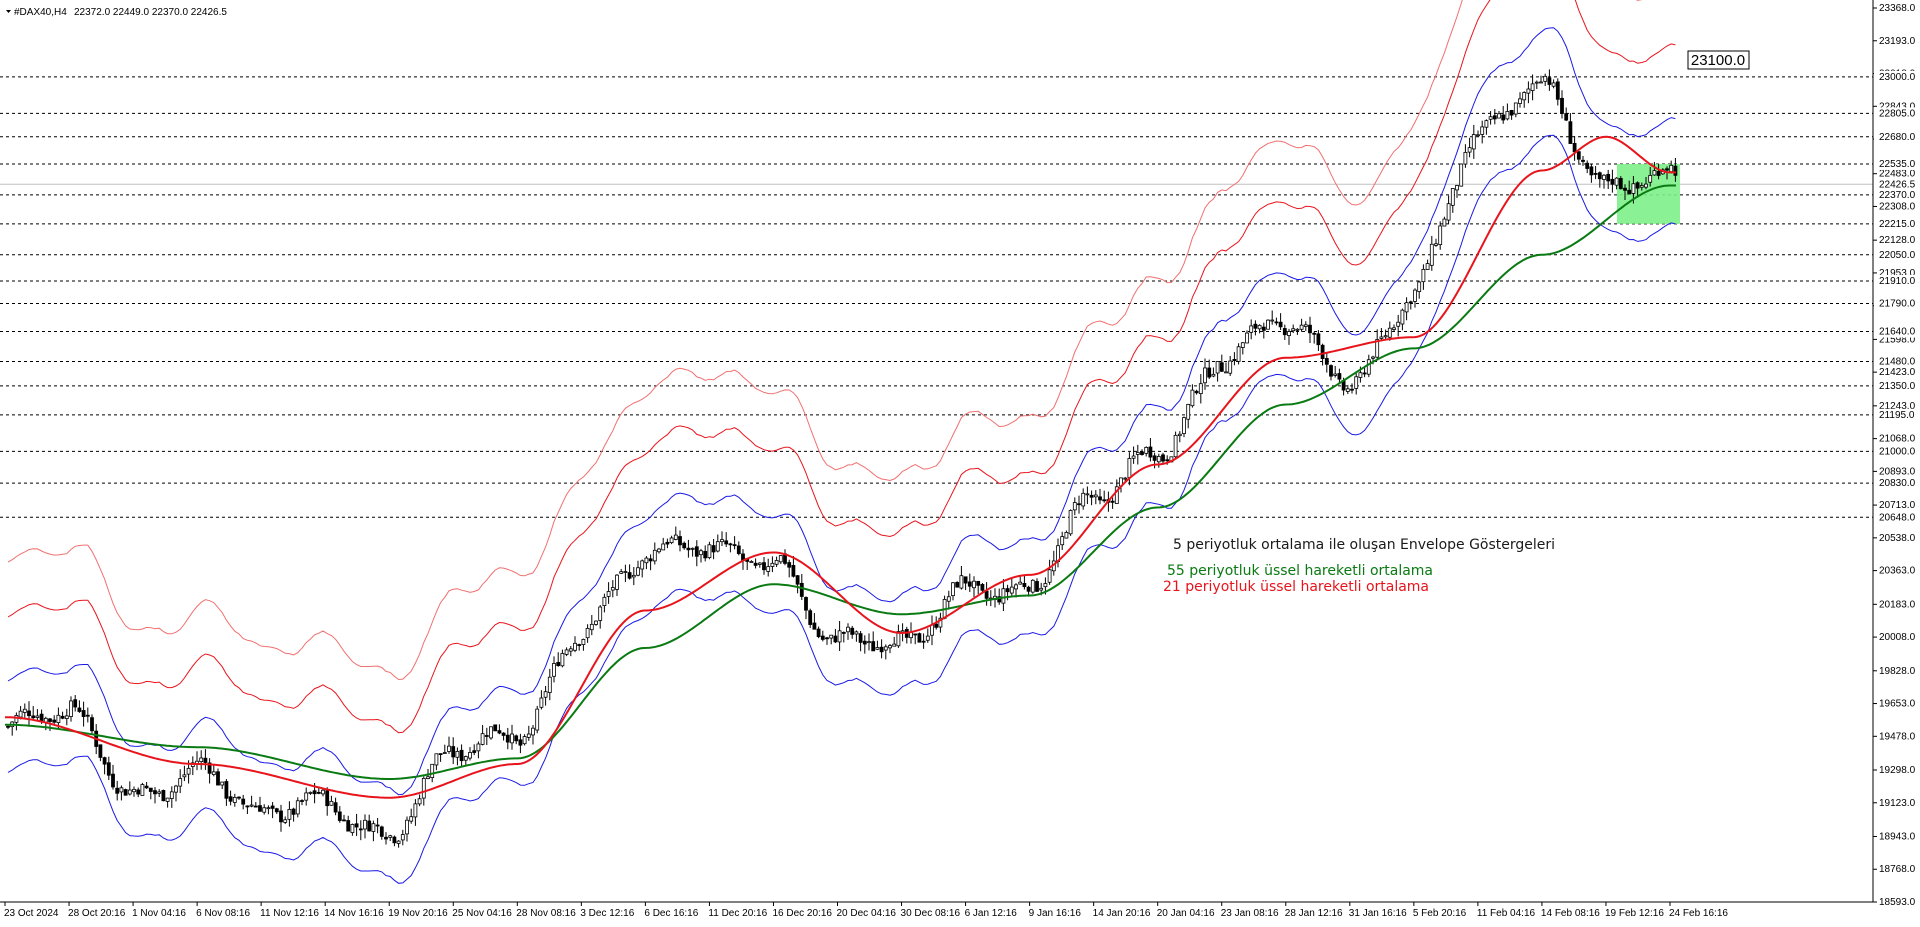 The height and width of the screenshot is (927, 1920). What do you see at coordinates (1897, 255) in the screenshot?
I see `level-tag-label: 22050.0` at bounding box center [1897, 255].